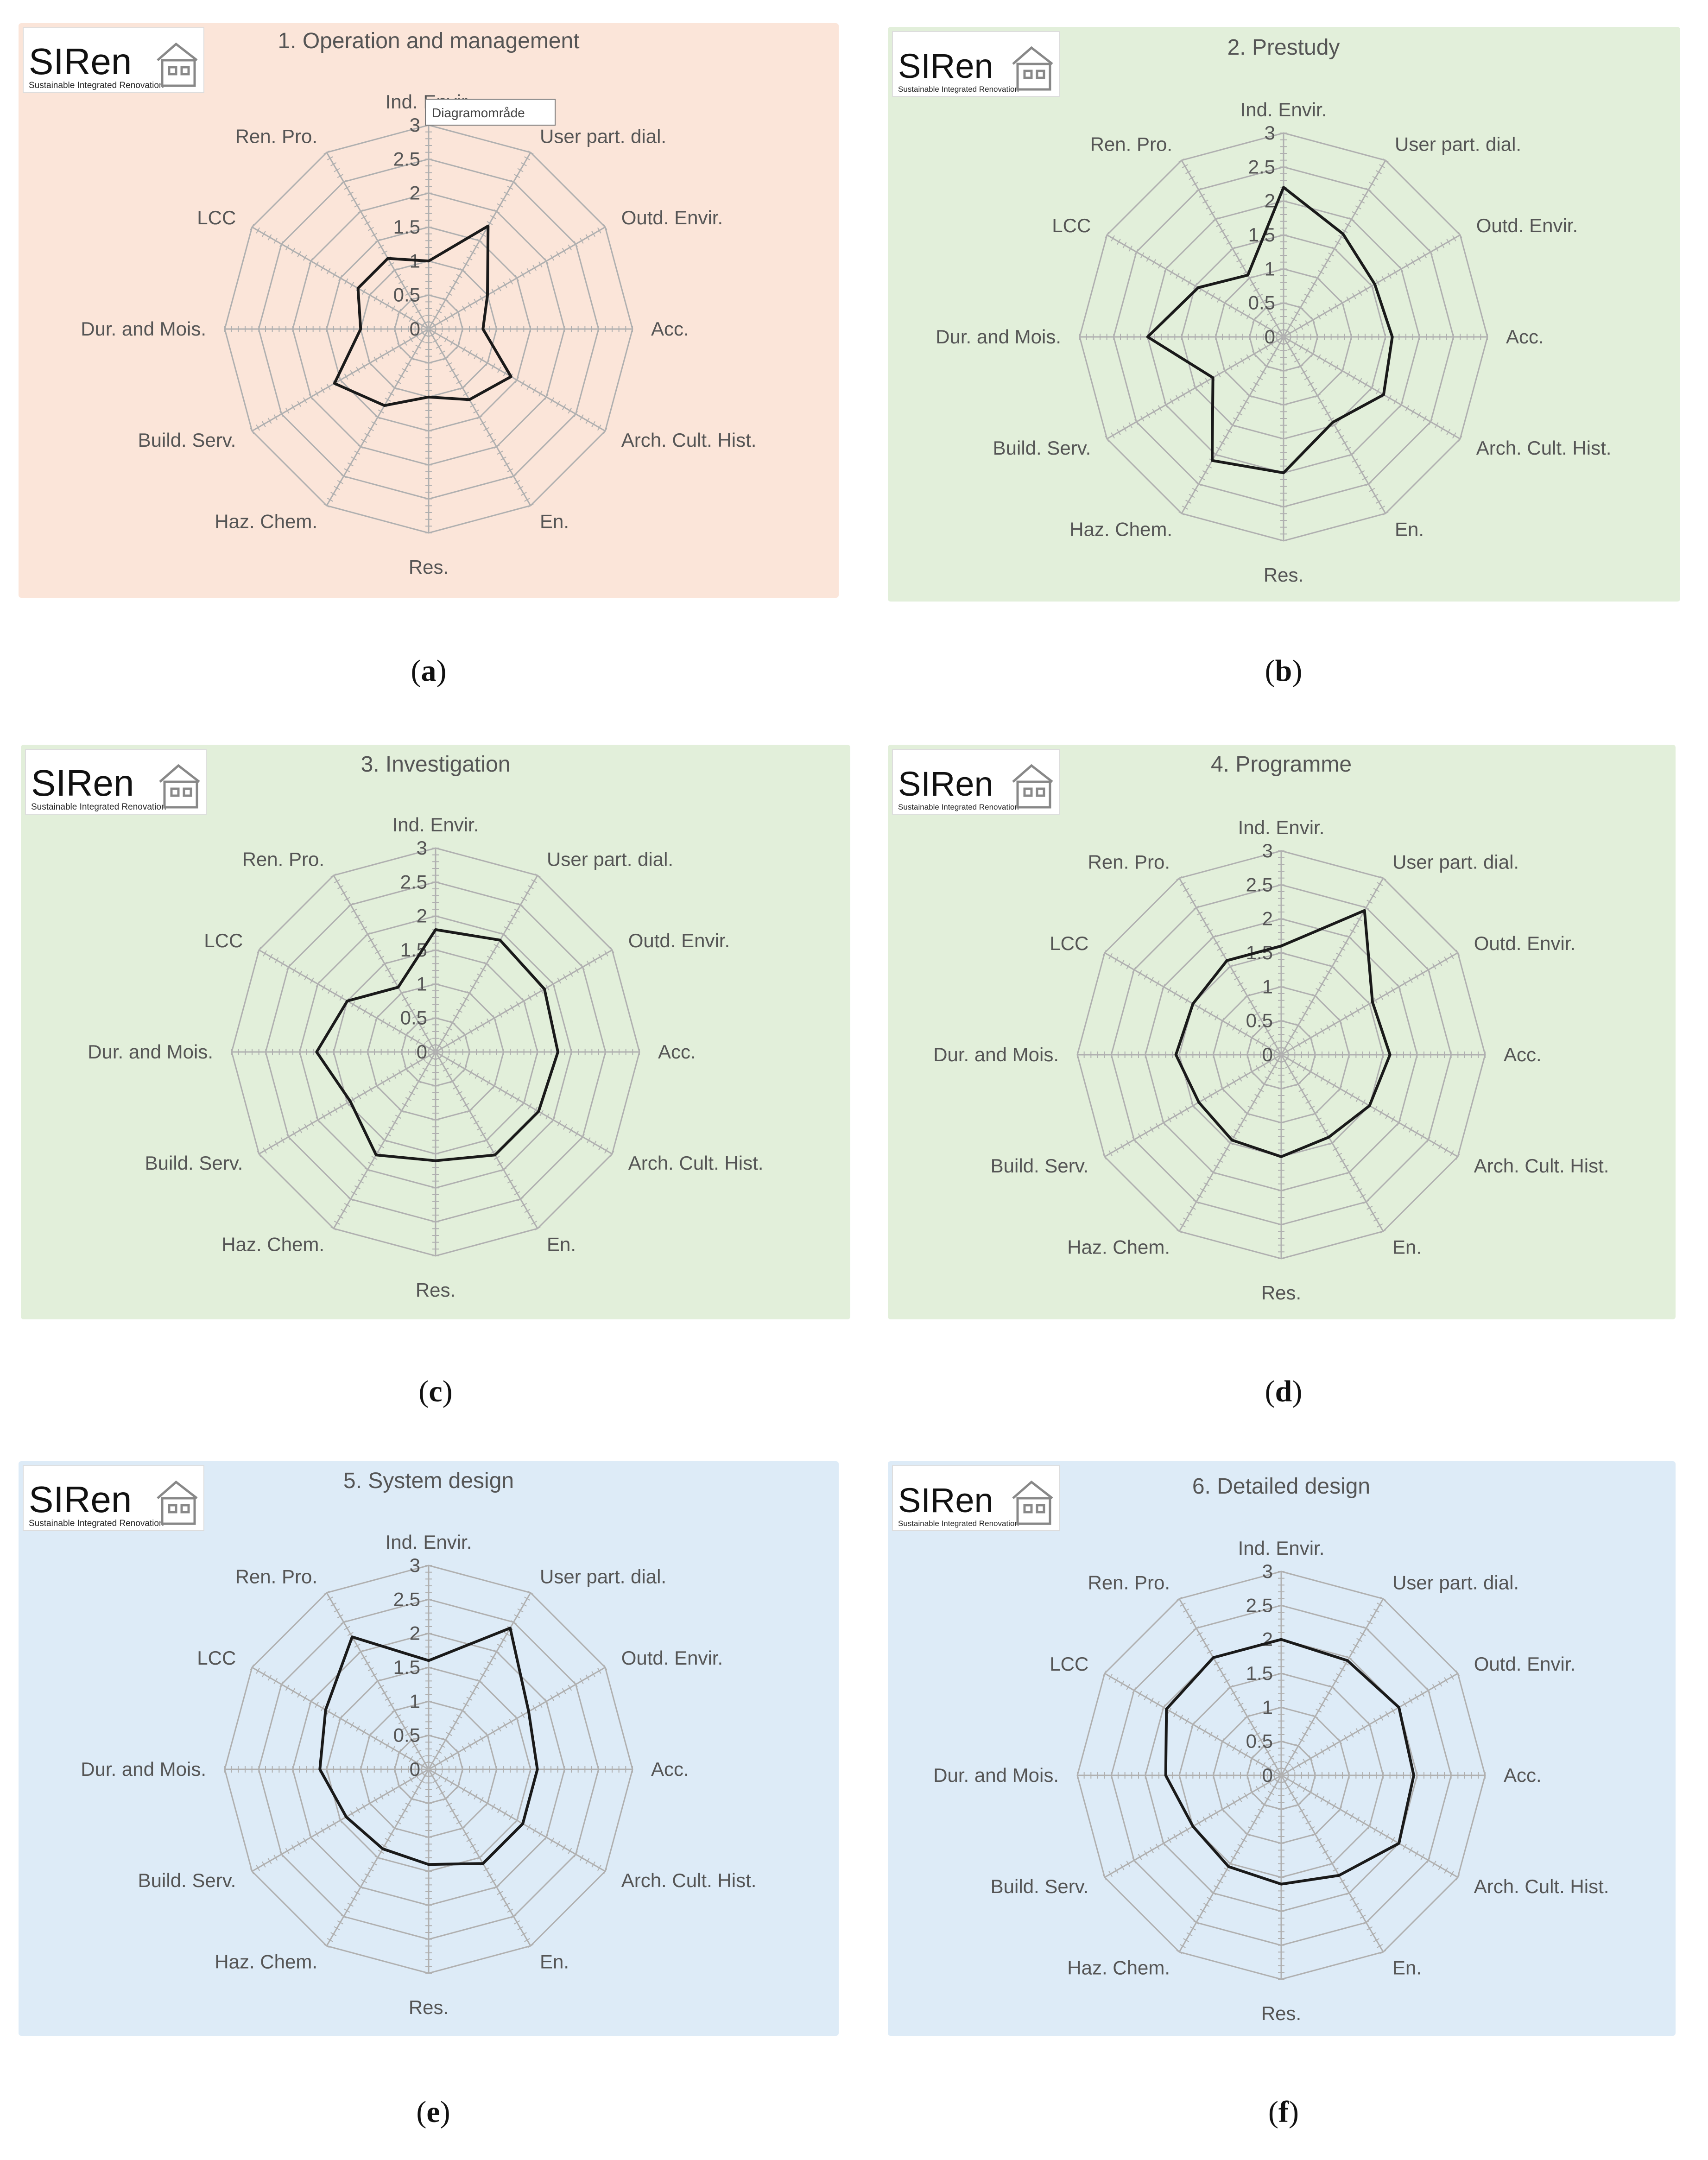  I want to click on axis-label: En., so click(1407, 1968).